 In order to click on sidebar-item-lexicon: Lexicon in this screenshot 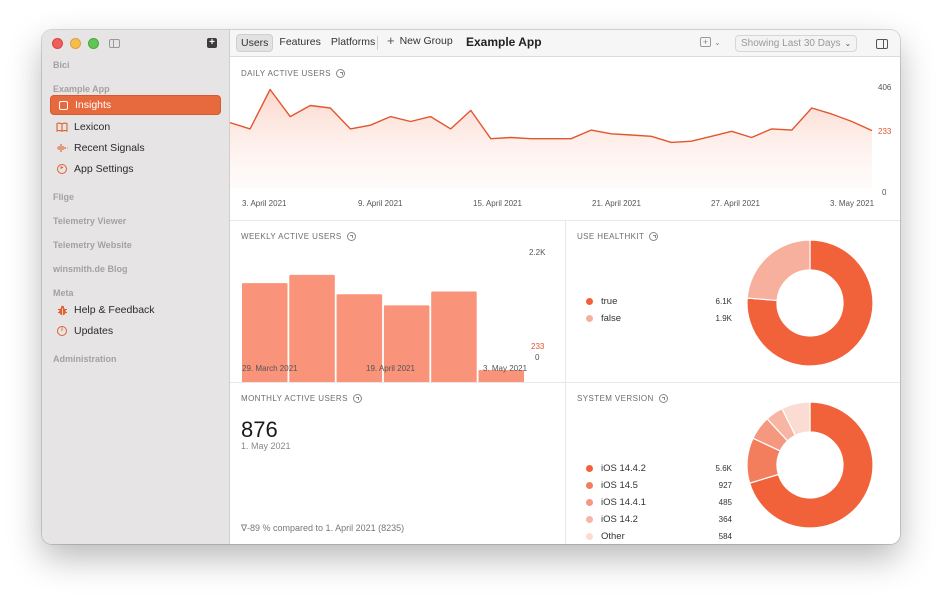, I will do `click(135, 127)`.